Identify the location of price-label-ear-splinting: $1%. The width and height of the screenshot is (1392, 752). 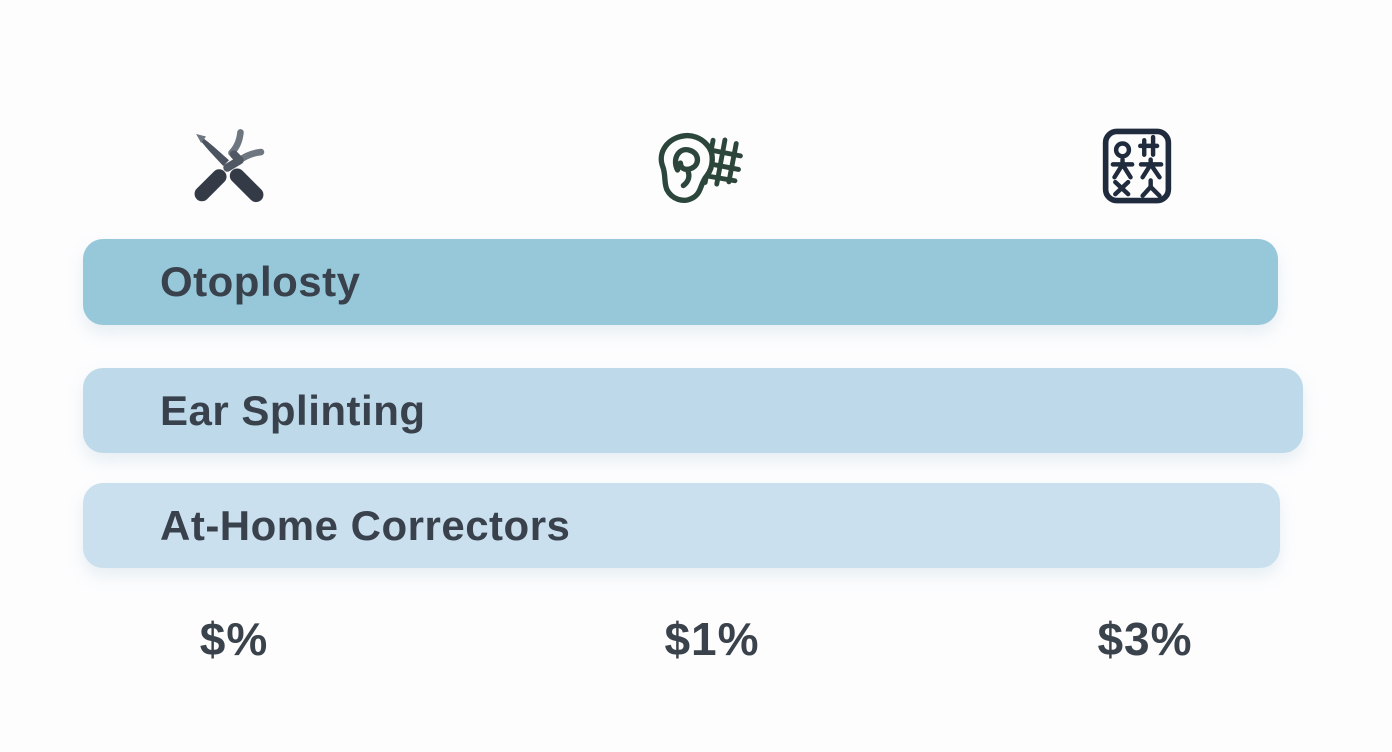
(712, 639).